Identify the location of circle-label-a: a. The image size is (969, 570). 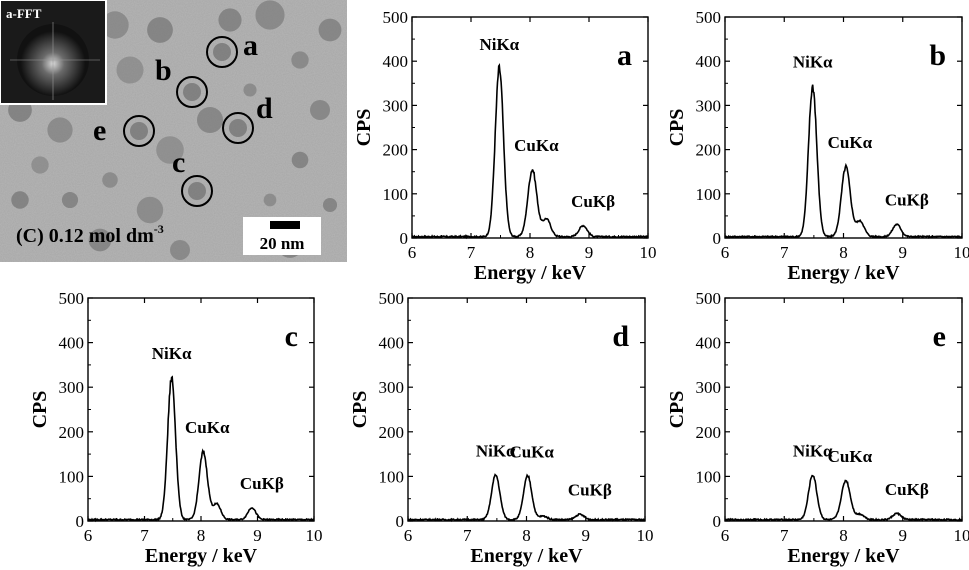
(250, 45).